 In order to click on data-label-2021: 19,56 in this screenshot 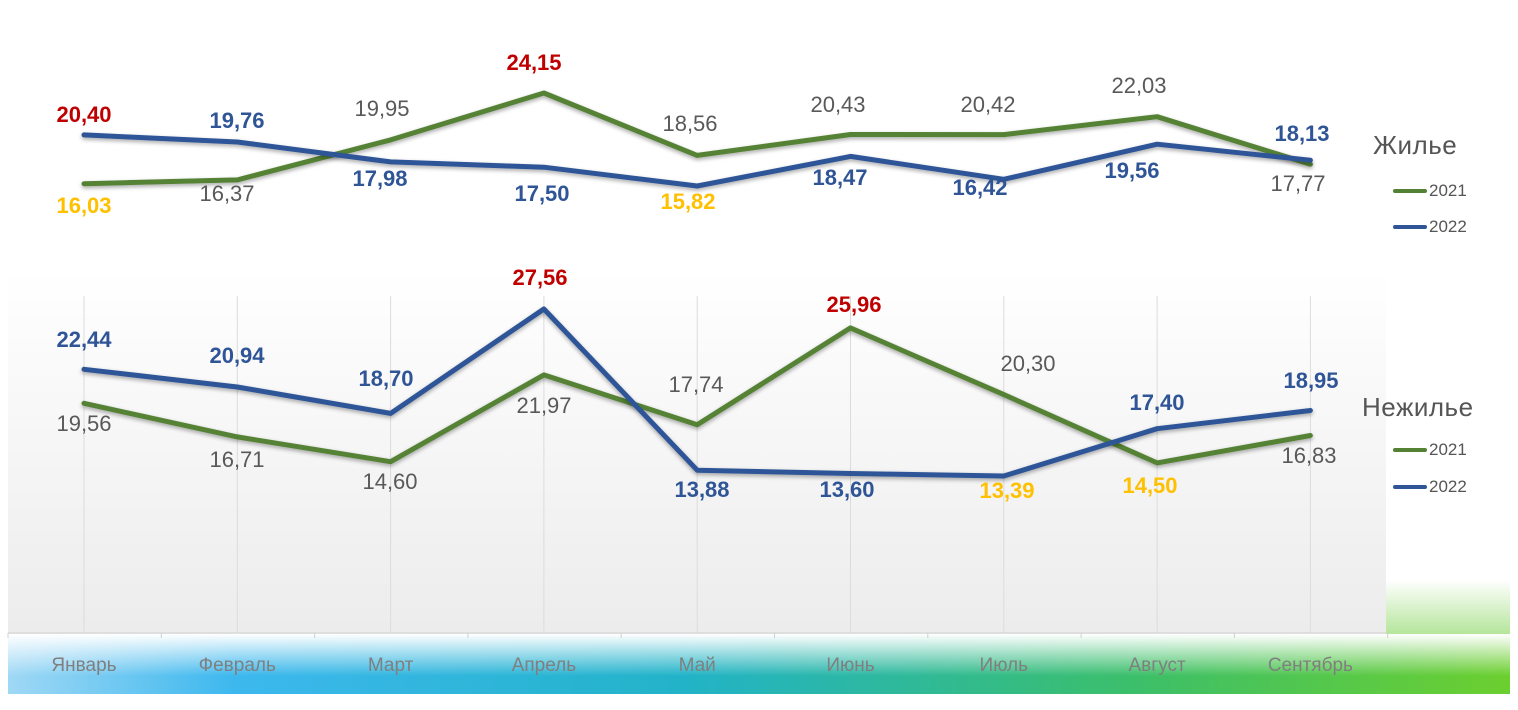, I will do `click(83, 423)`.